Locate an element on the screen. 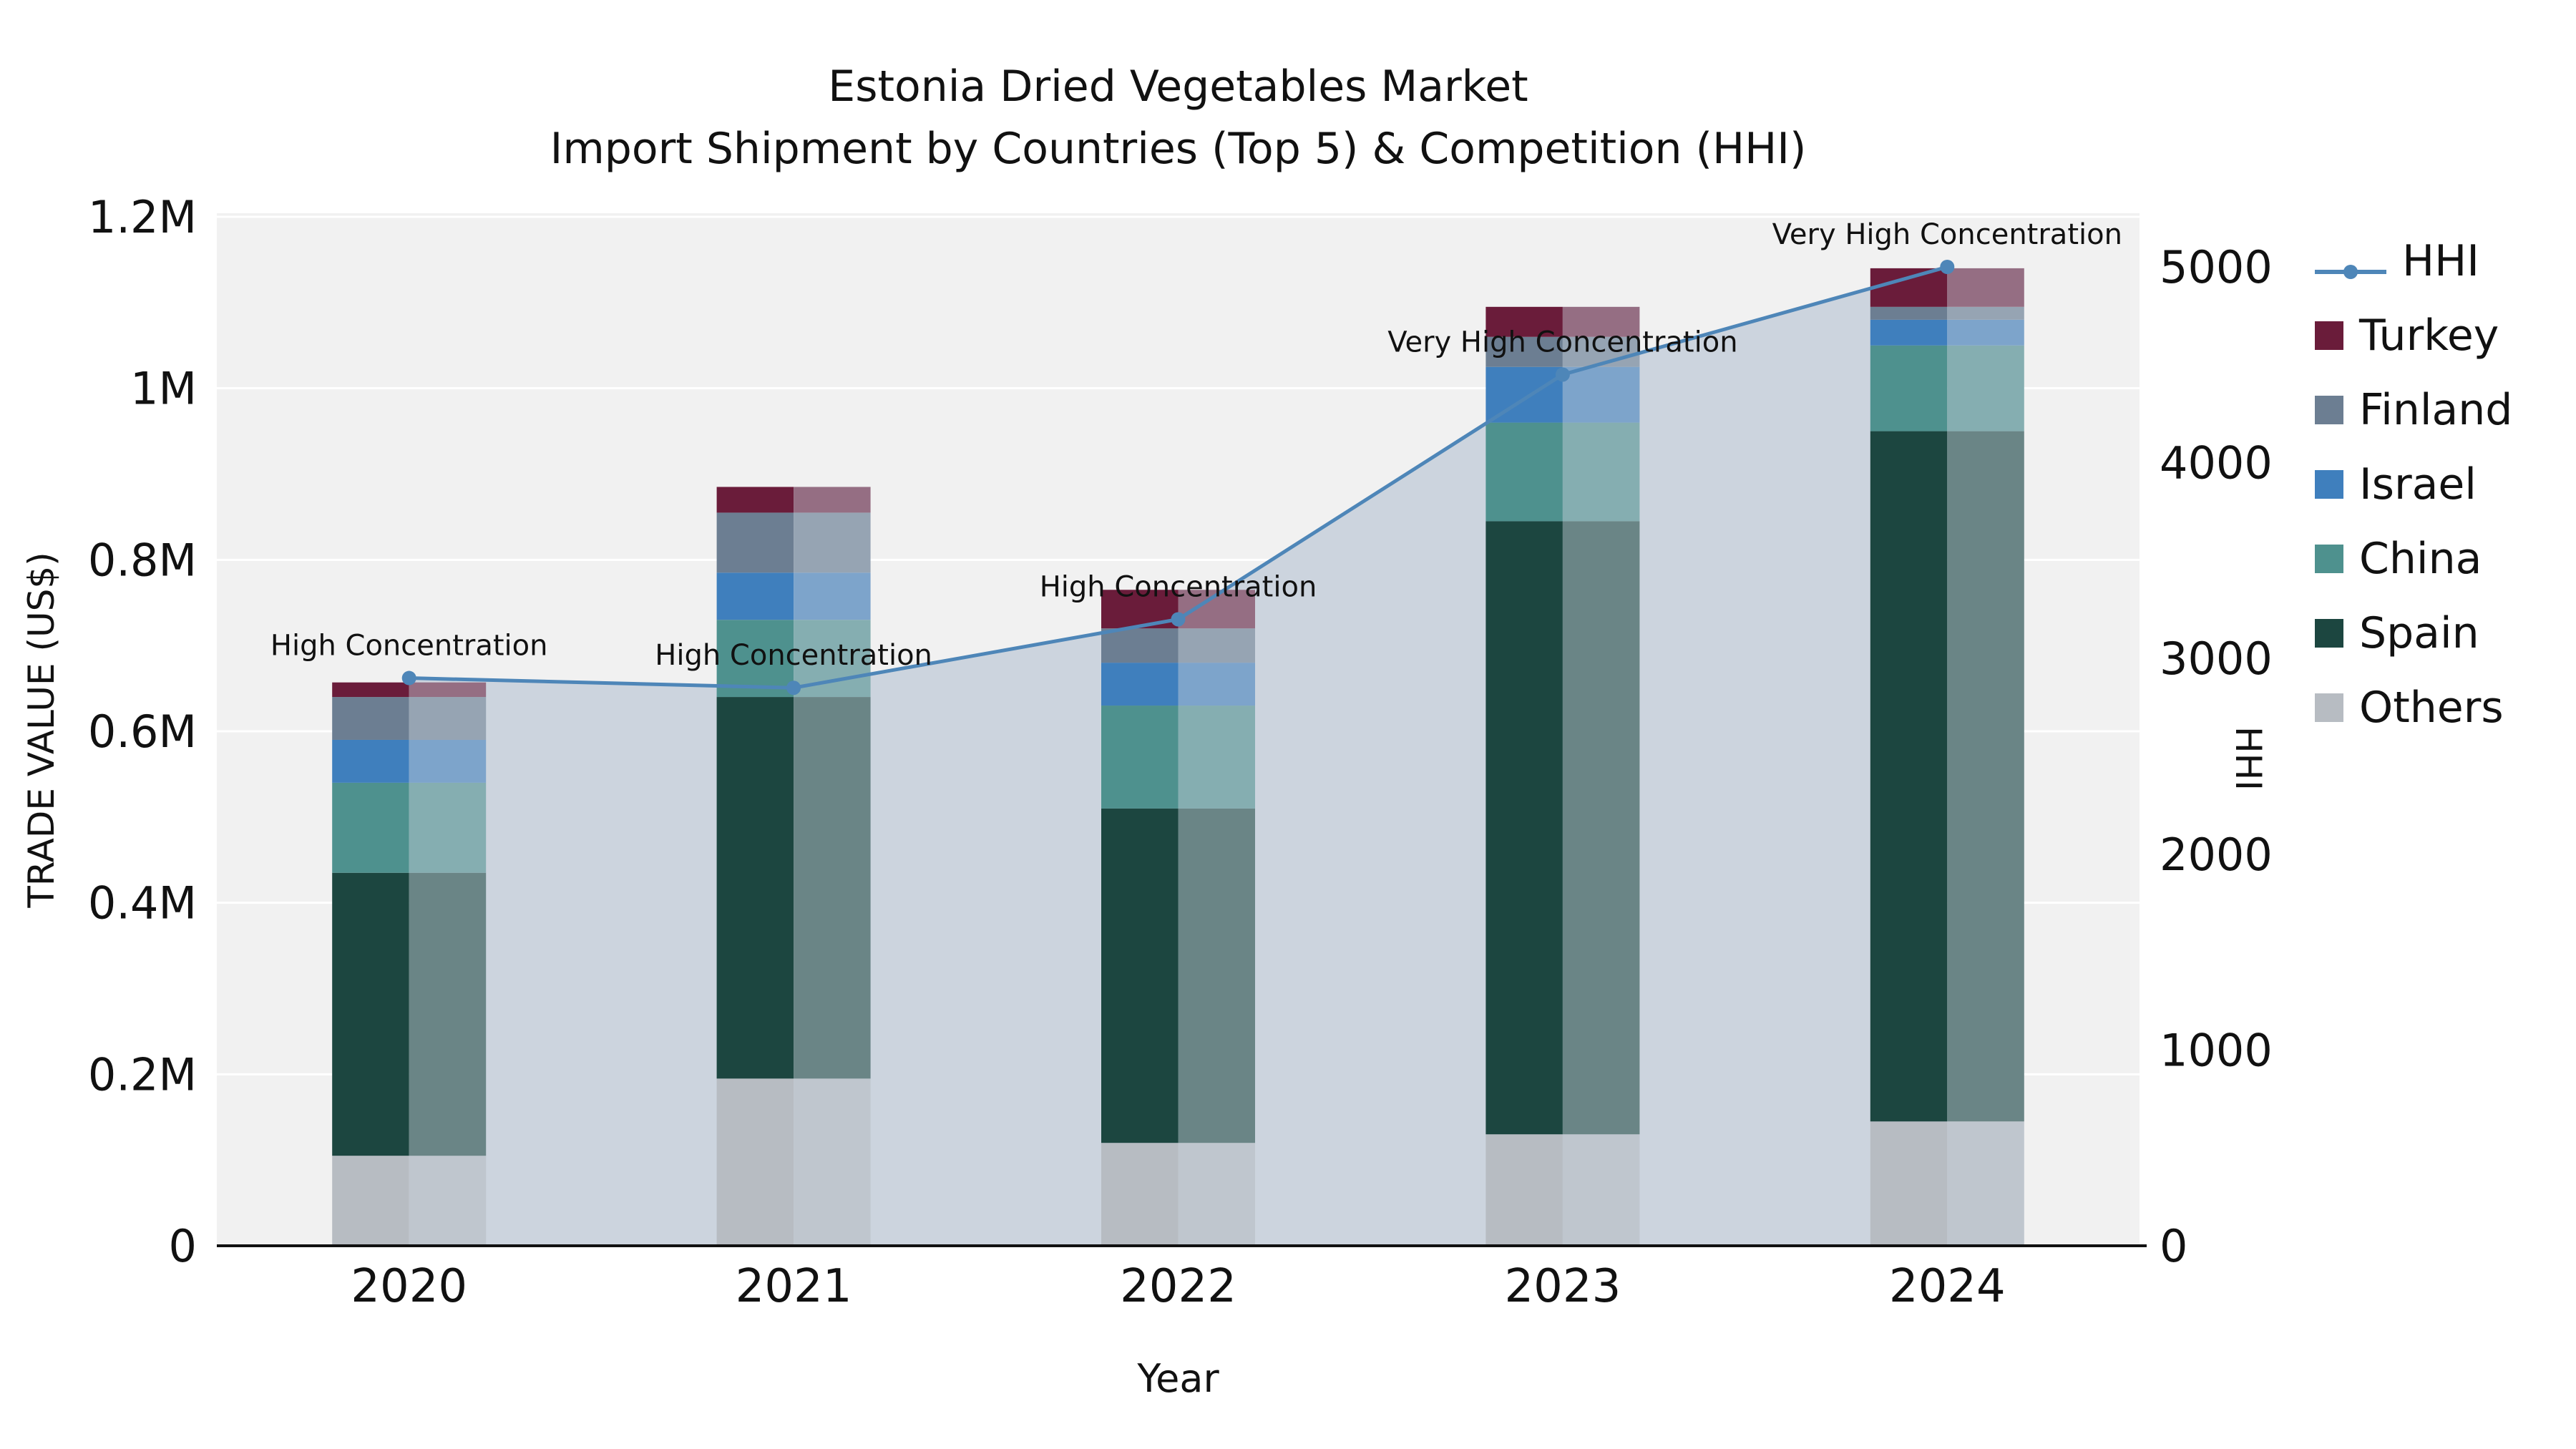 The height and width of the screenshot is (1449, 2576). legend-item-others: Others is located at coordinates (2413, 708).